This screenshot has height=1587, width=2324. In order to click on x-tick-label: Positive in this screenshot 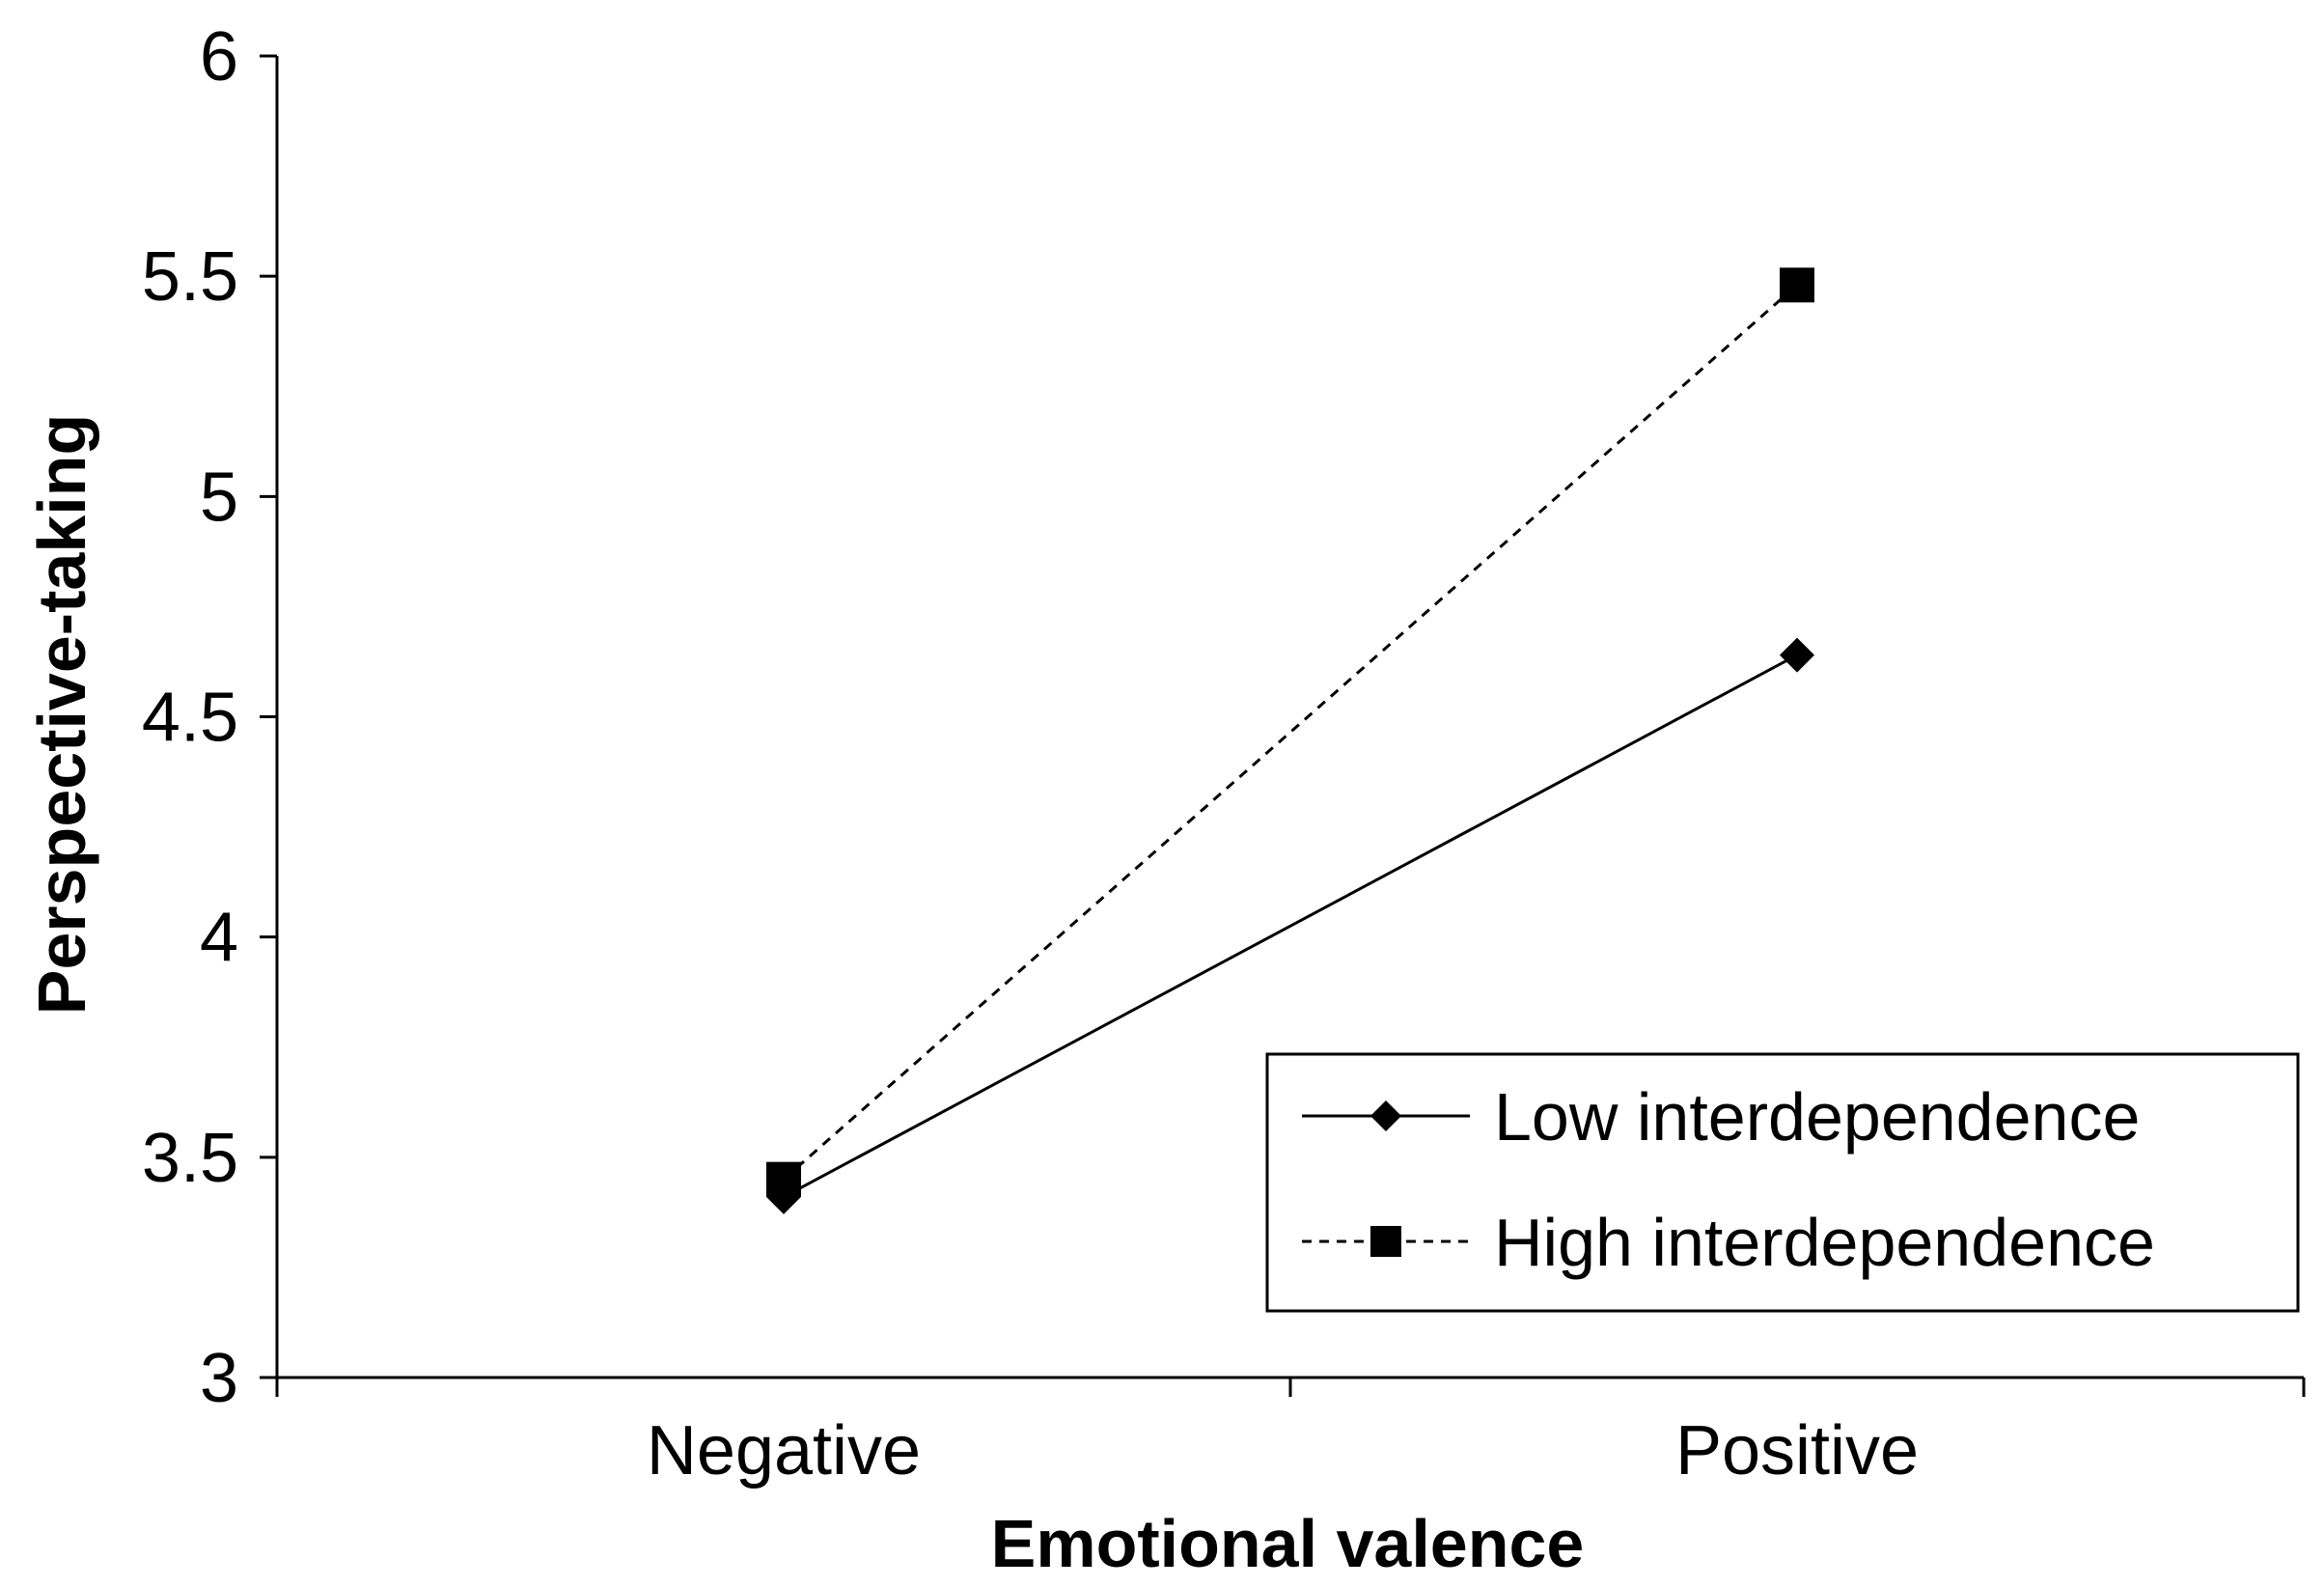, I will do `click(1797, 1451)`.